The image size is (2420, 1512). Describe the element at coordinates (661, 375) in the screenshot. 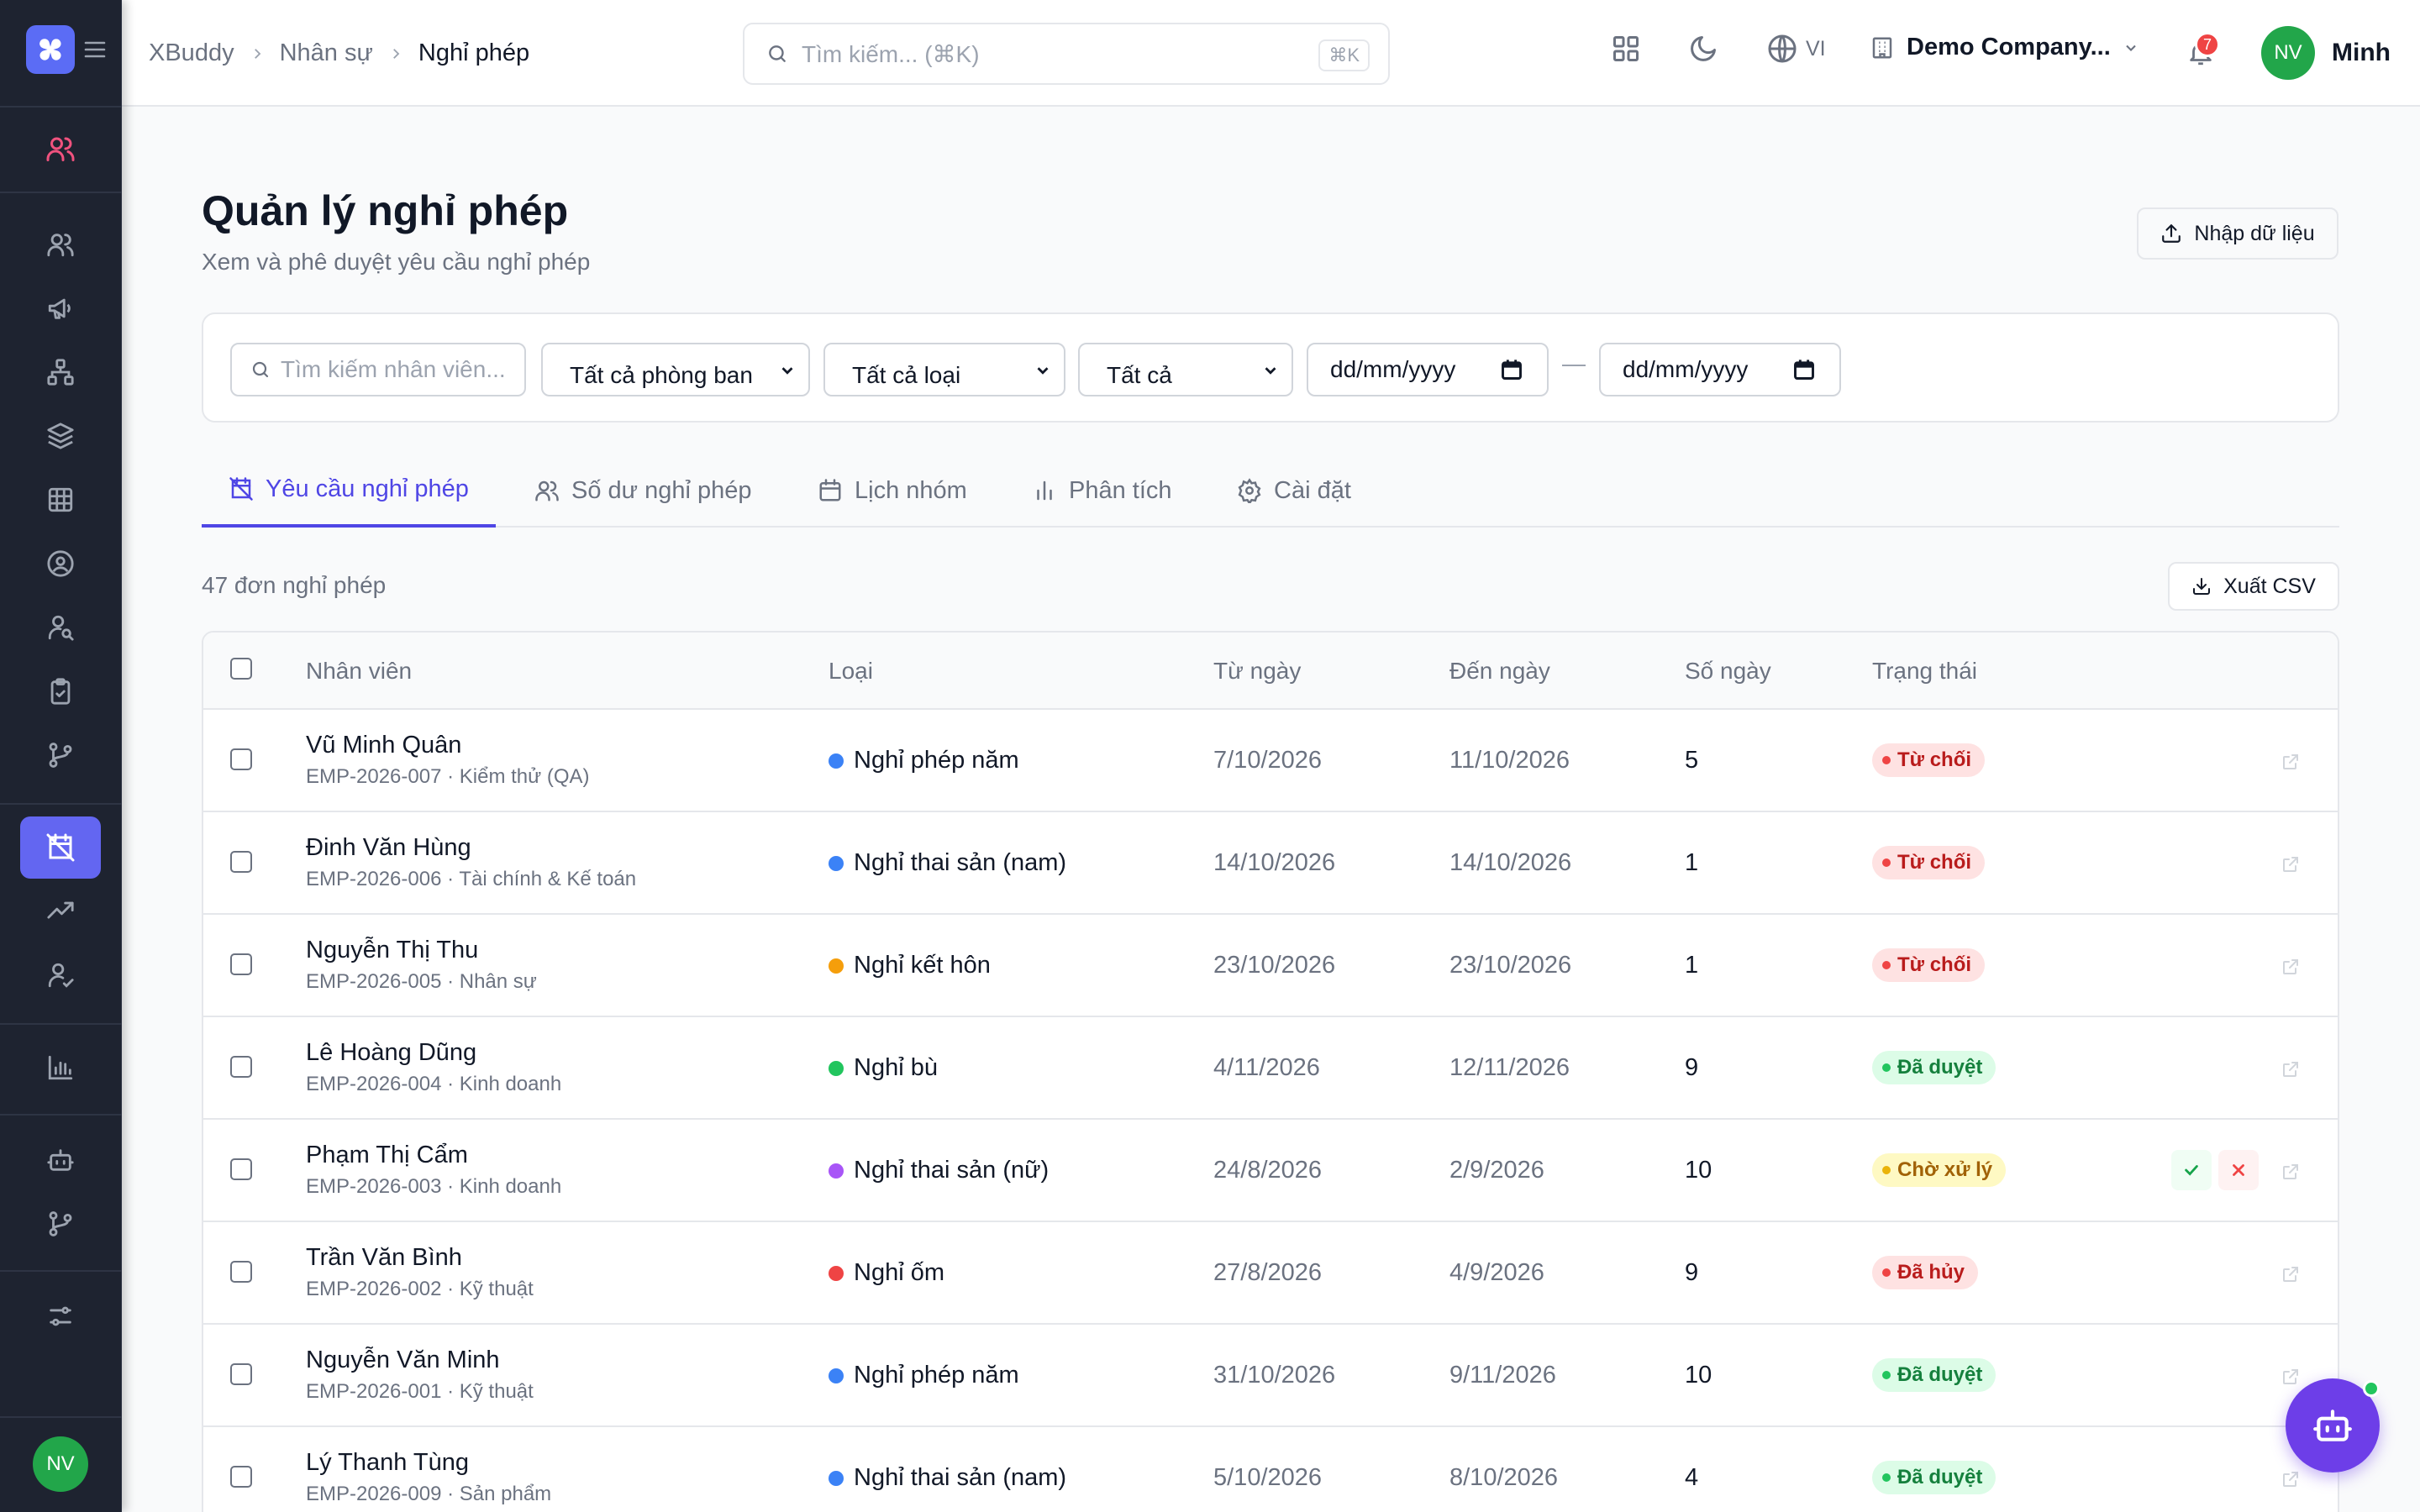

I see `department-select-value: Tất cả phòng ban` at that location.